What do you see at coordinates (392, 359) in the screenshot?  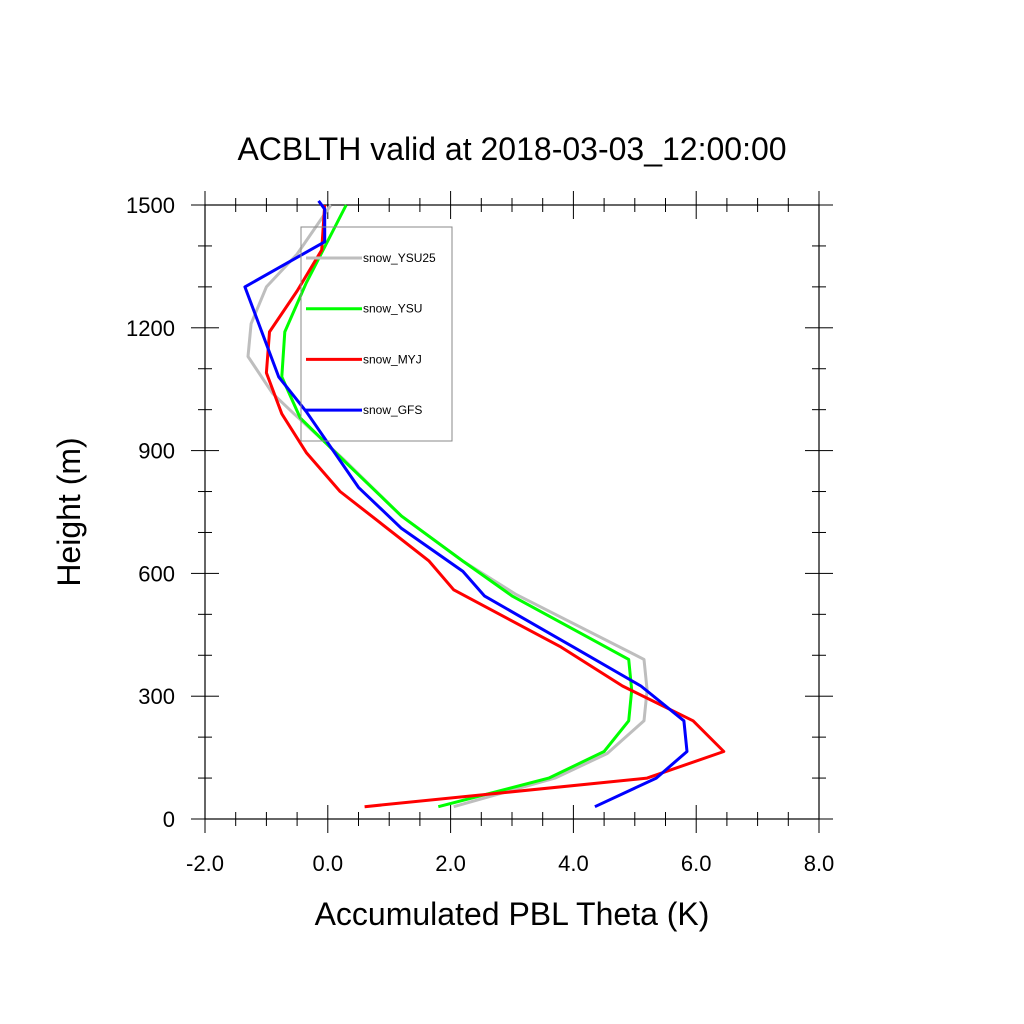 I see `legend-label: snow_MYJ` at bounding box center [392, 359].